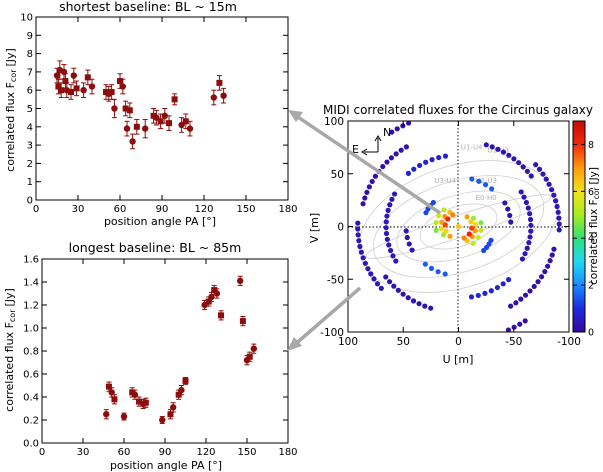 This screenshot has width=603, height=472. Describe the element at coordinates (314, 228) in the screenshot. I see `uv-ylabel: V [m]` at that location.